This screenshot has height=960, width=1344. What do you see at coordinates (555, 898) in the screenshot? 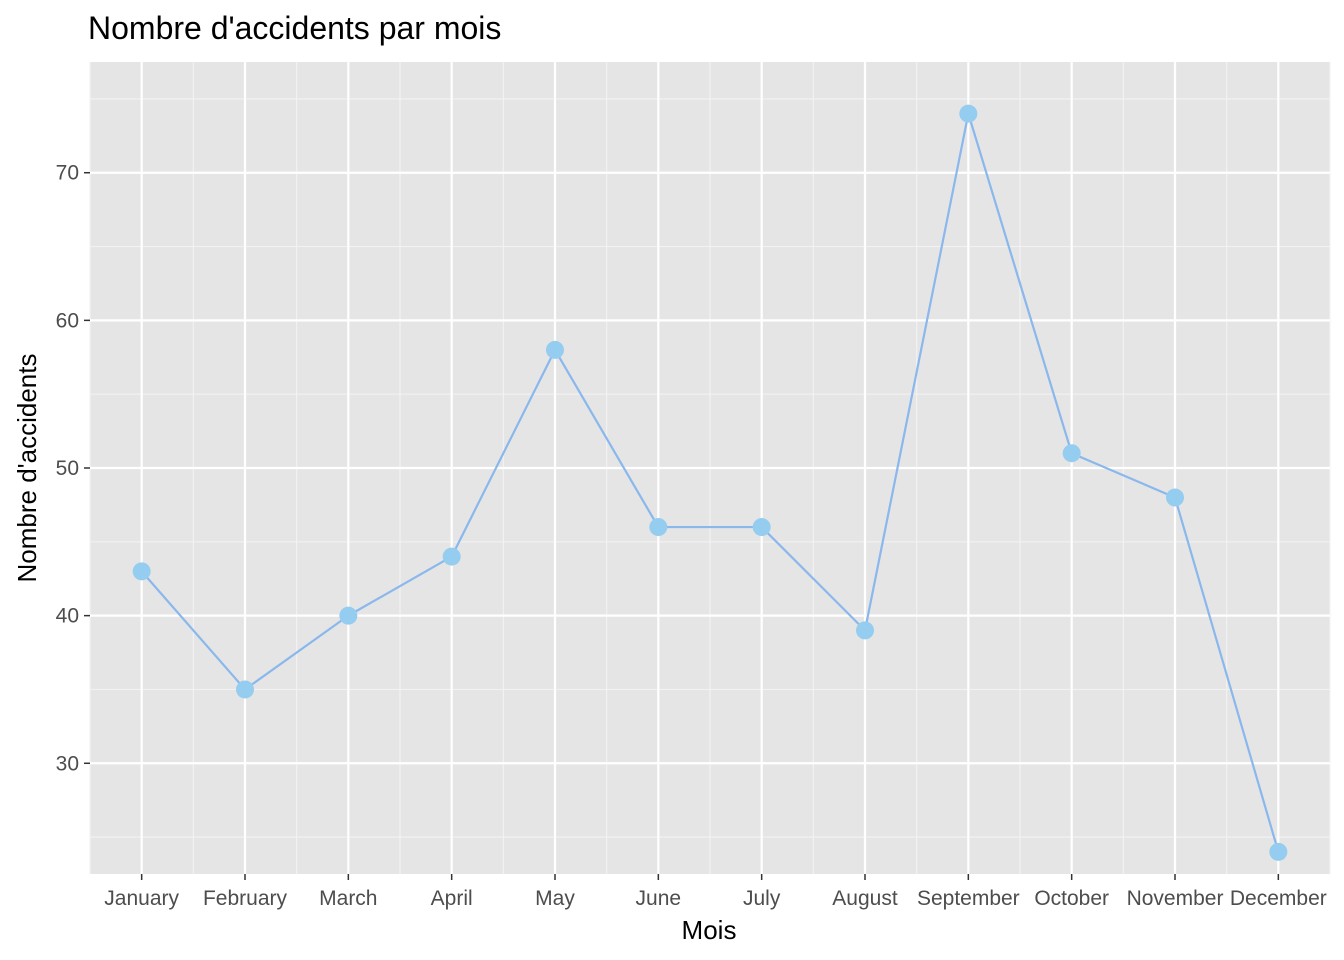
I see `x-tick-label-may: May` at bounding box center [555, 898].